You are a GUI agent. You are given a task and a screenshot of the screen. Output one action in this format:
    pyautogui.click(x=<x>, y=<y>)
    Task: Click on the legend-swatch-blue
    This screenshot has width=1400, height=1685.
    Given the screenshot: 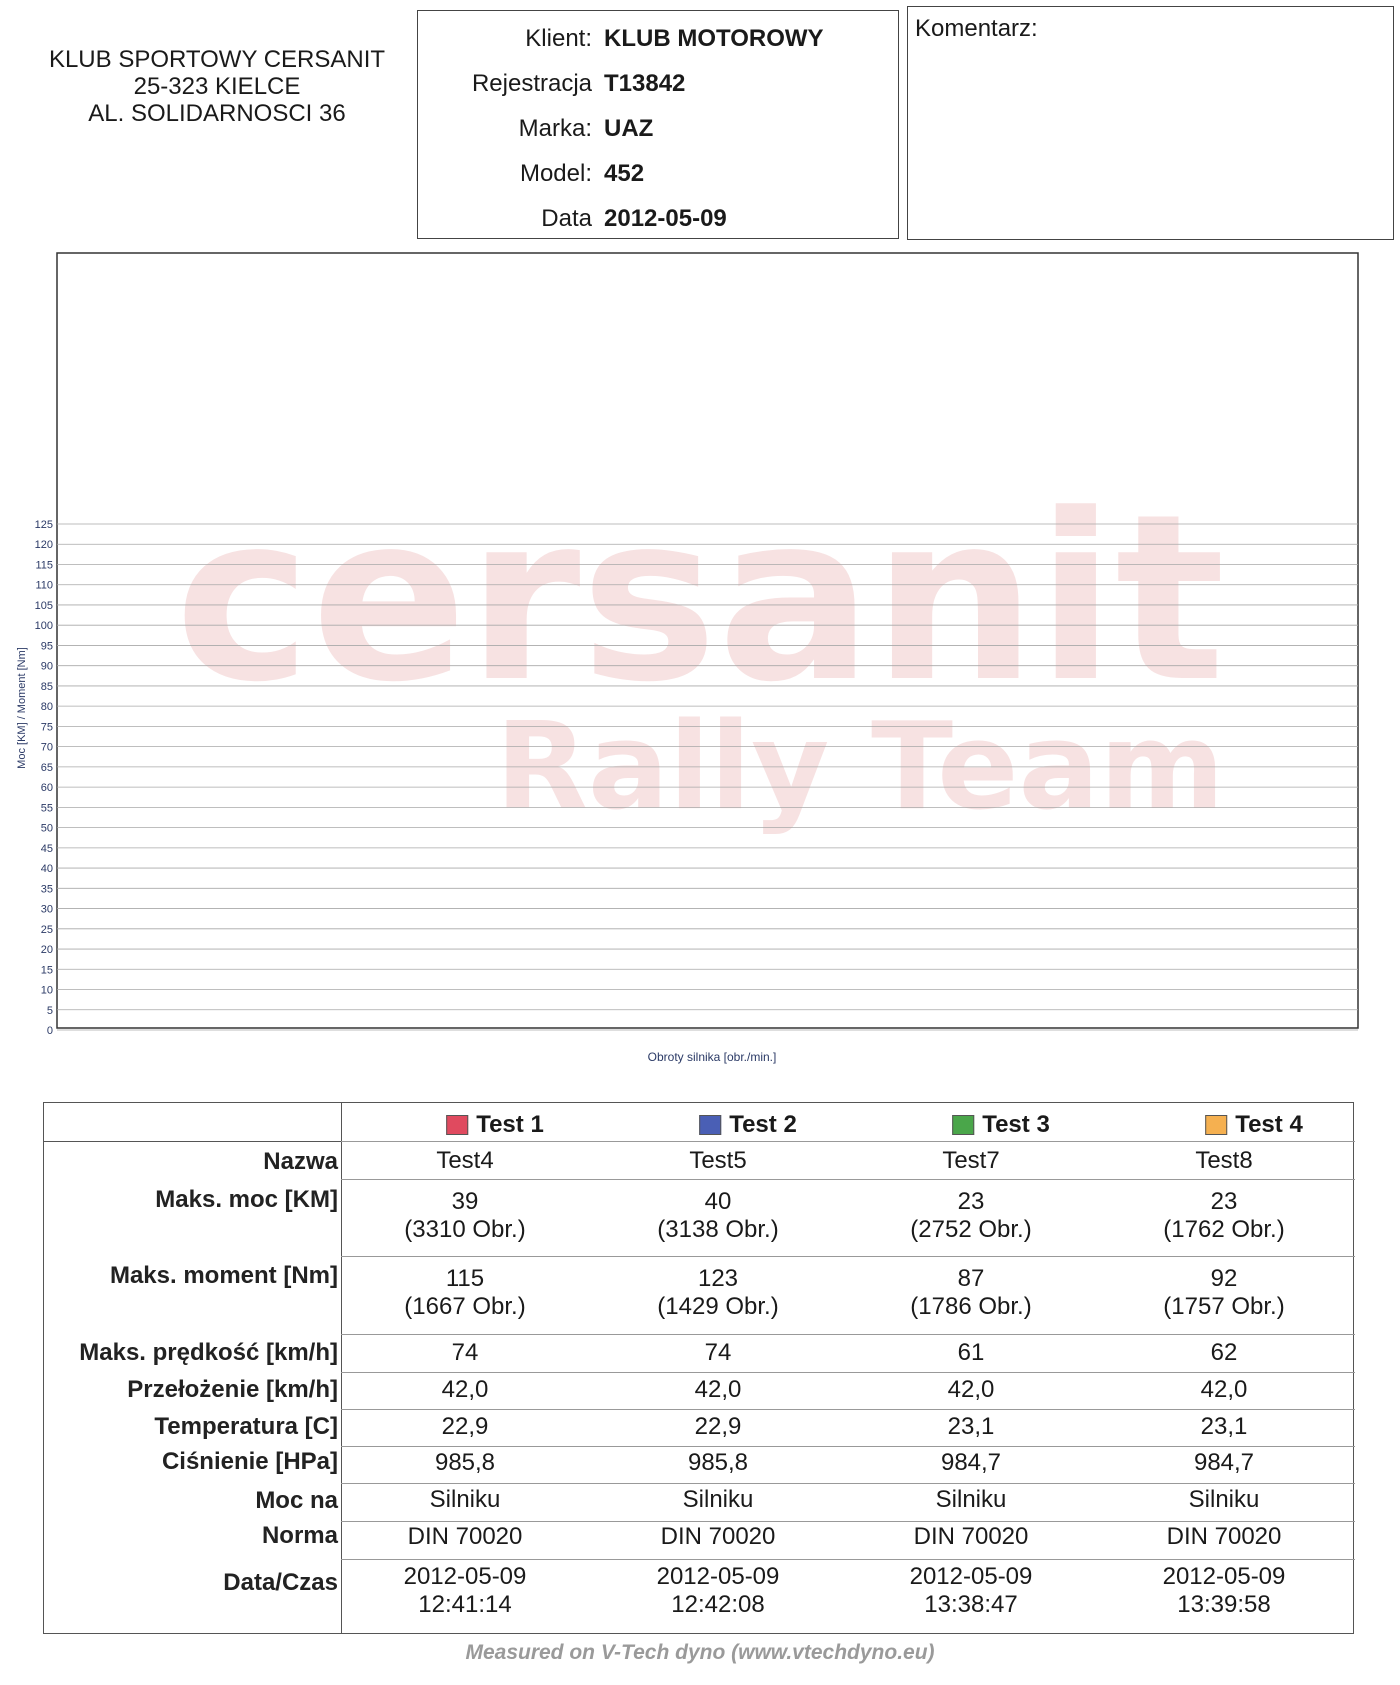 What is the action you would take?
    pyautogui.click(x=710, y=1125)
    